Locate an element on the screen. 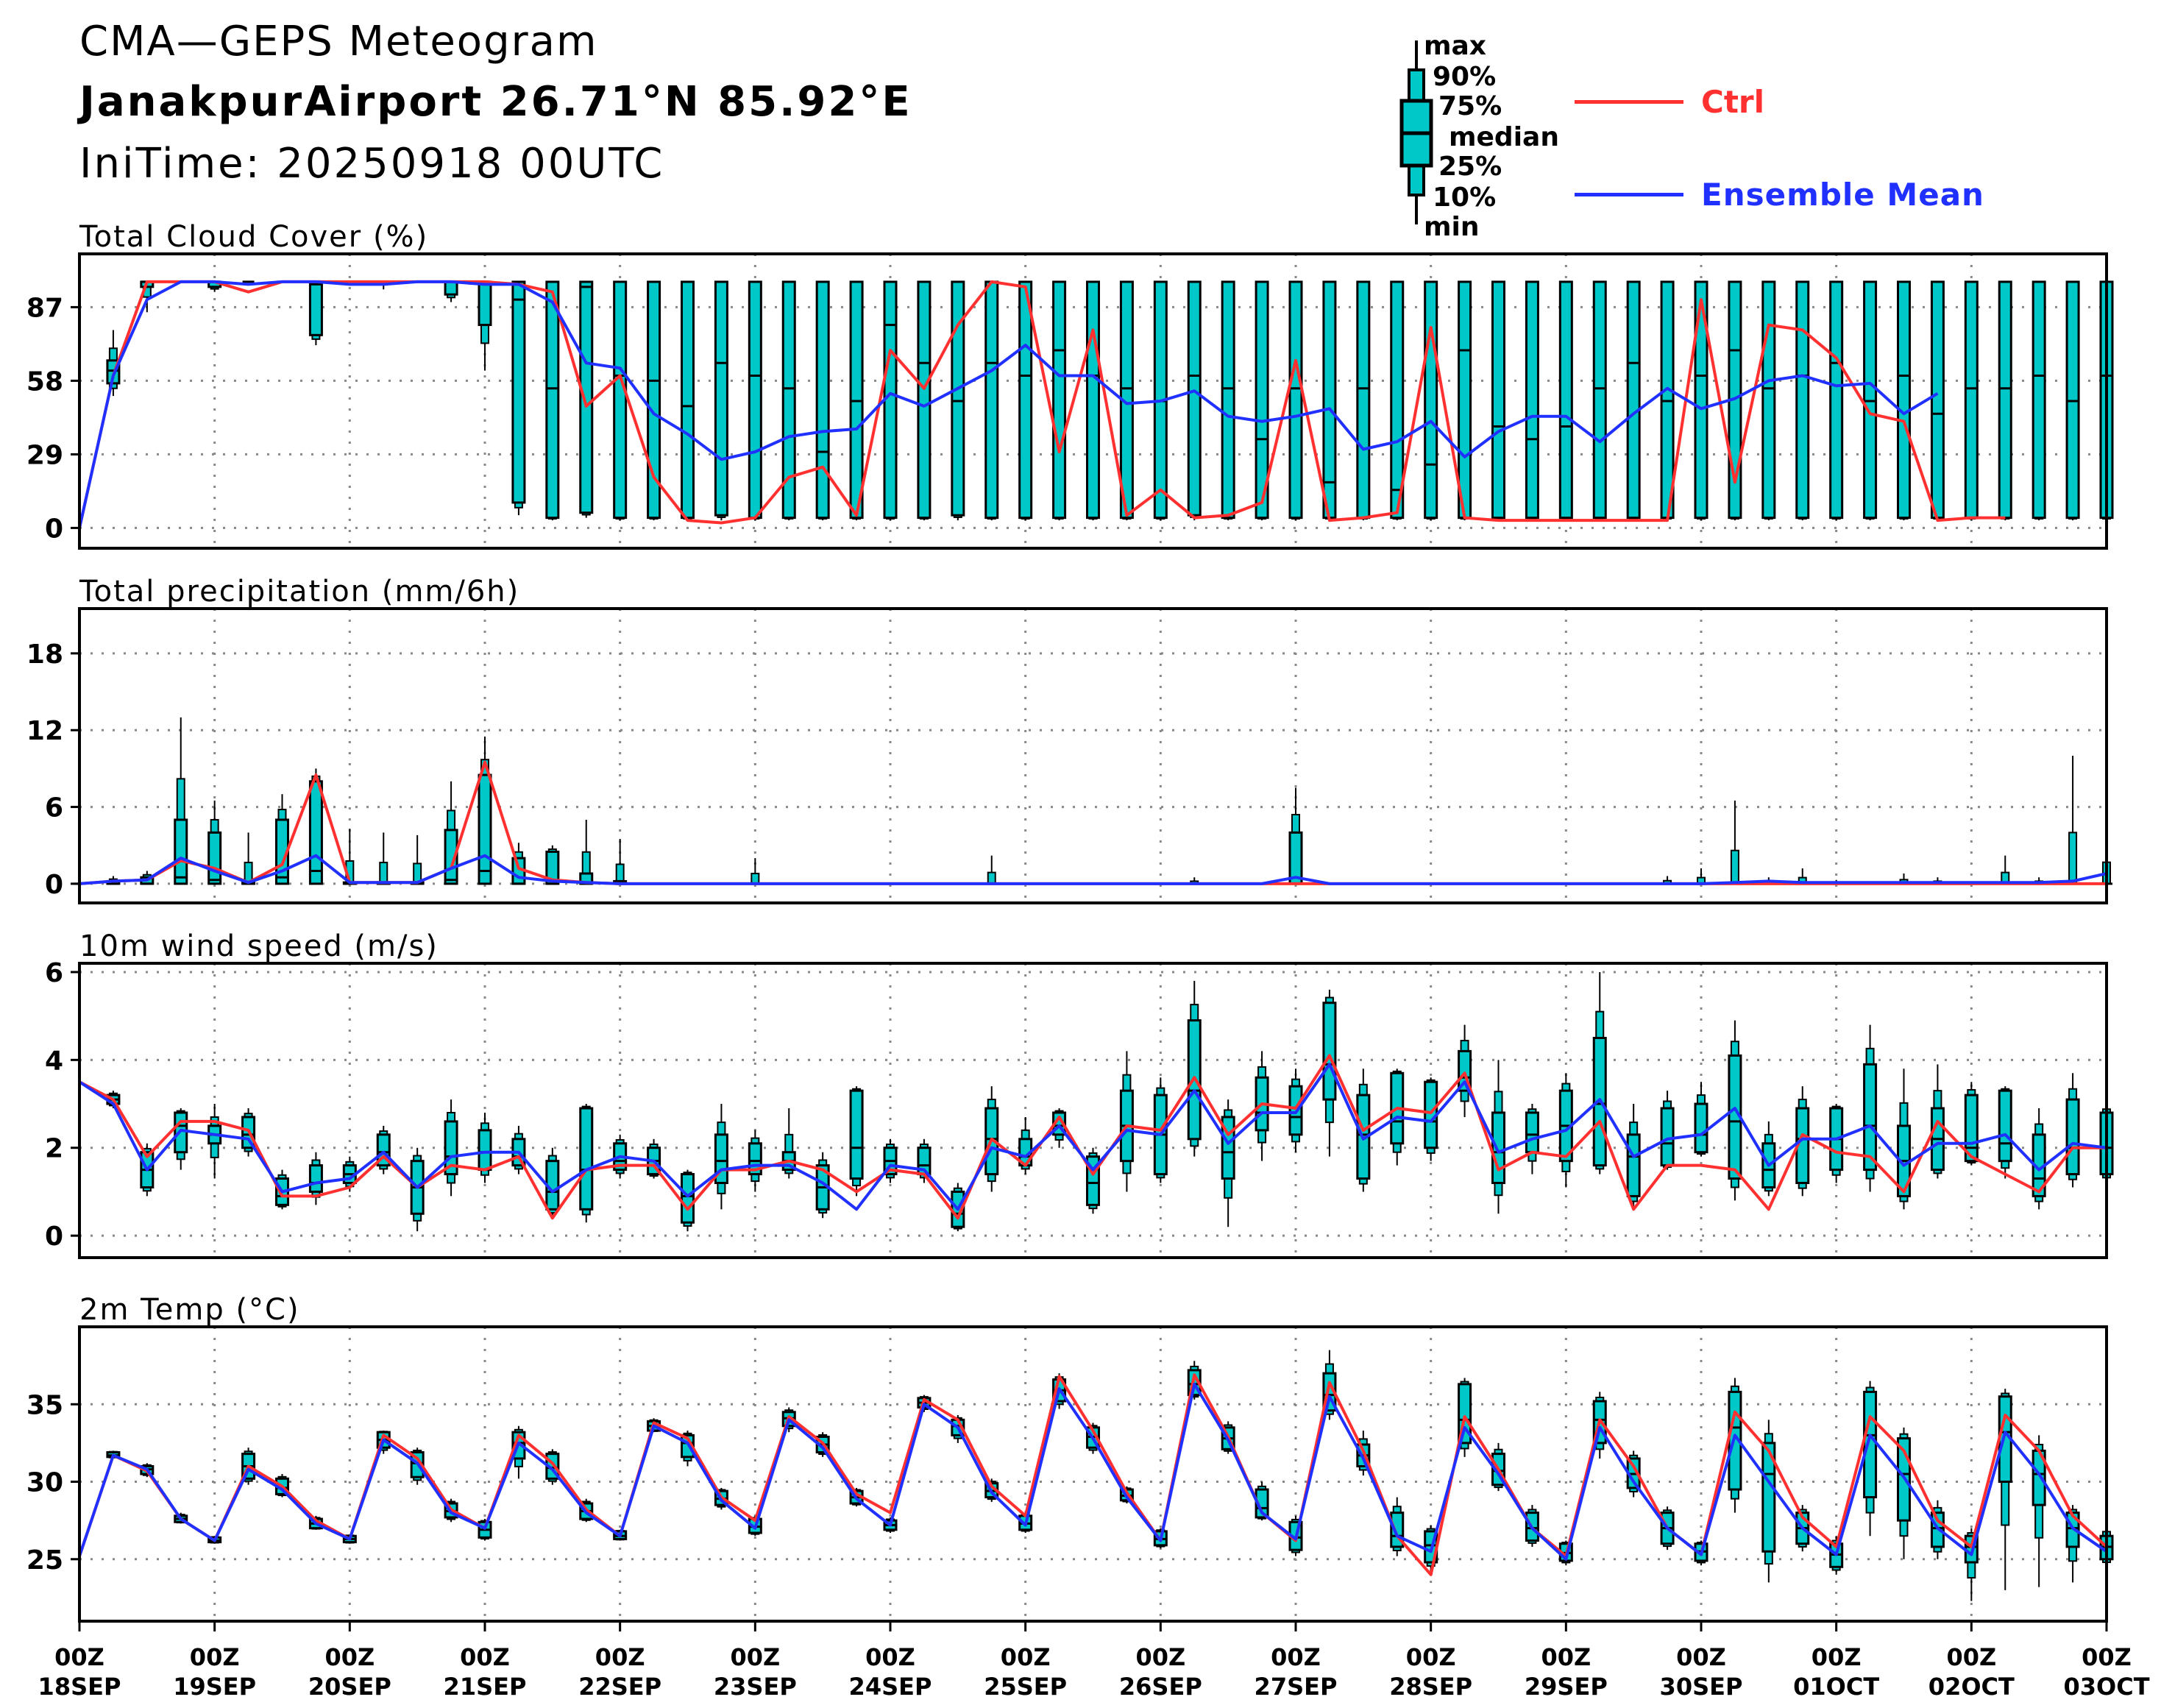 The height and width of the screenshot is (1708, 2161). x-tick-label-date: 01OCT is located at coordinates (1836, 1687).